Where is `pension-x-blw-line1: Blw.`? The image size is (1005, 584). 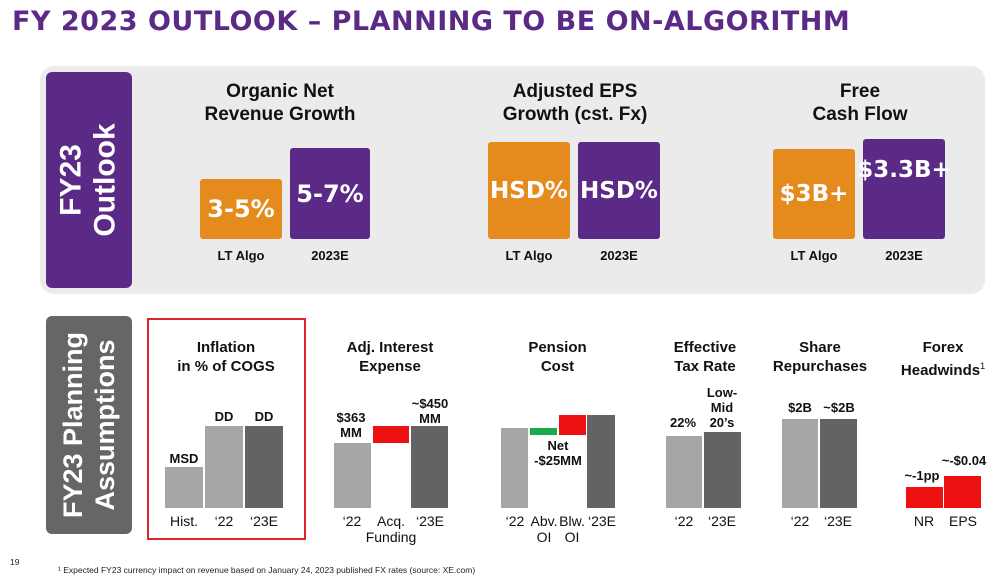
pension-x-blw-line1: Blw. is located at coordinates (572, 521).